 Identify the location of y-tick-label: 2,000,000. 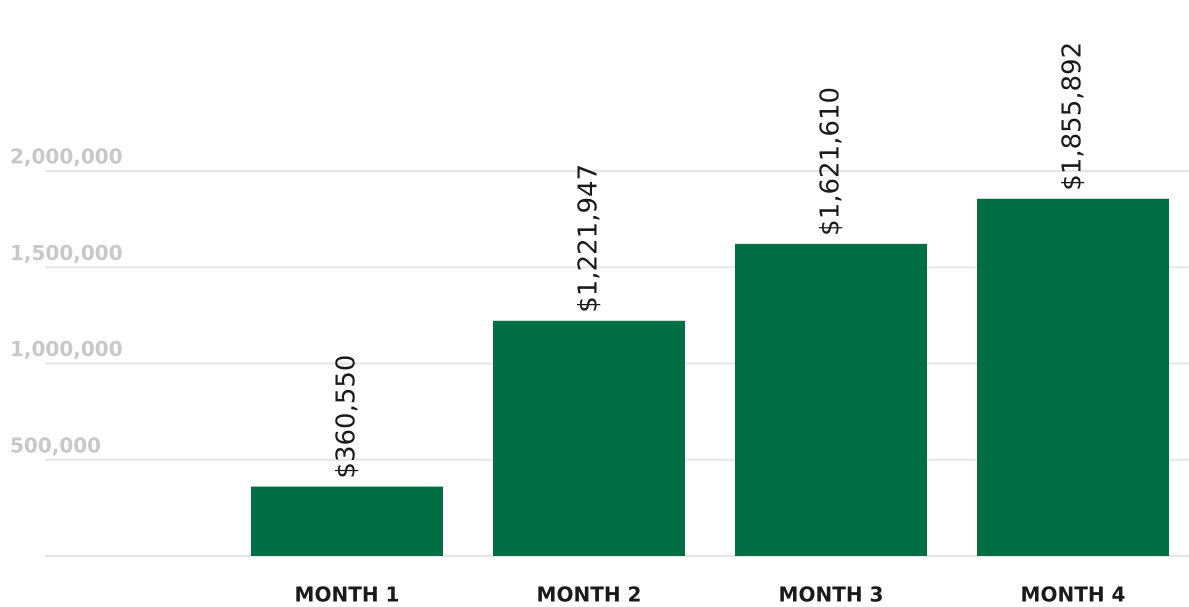
(66, 157).